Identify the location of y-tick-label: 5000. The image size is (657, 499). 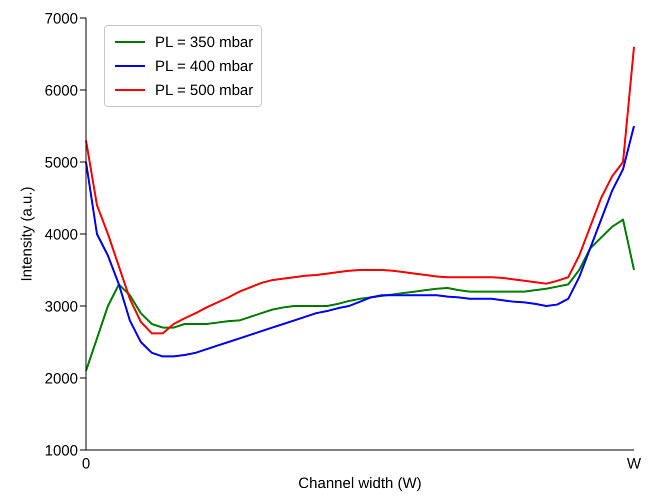
(61, 163).